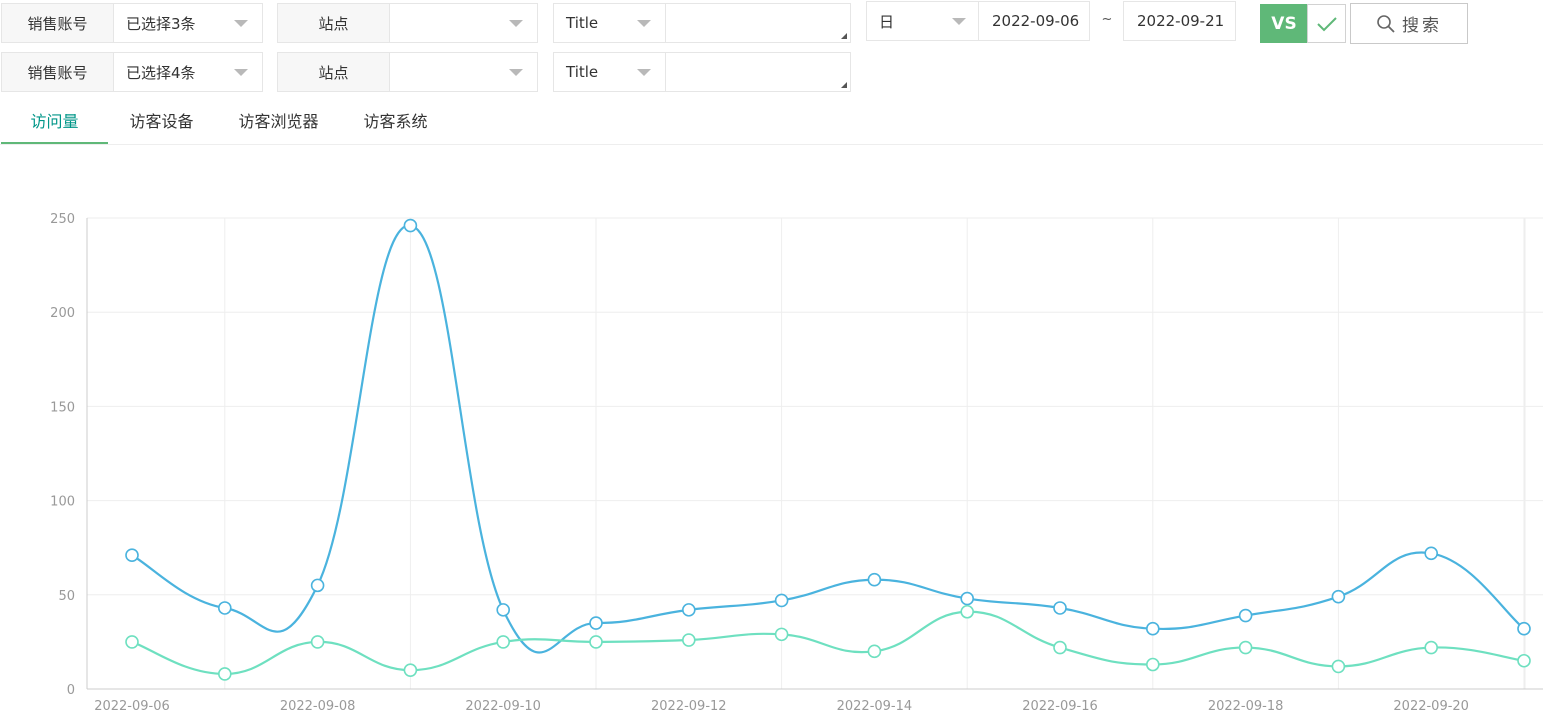 The width and height of the screenshot is (1543, 724). I want to click on chart-tabs: 访问量 访客设备 访客浏览器 访客系统, so click(771, 120).